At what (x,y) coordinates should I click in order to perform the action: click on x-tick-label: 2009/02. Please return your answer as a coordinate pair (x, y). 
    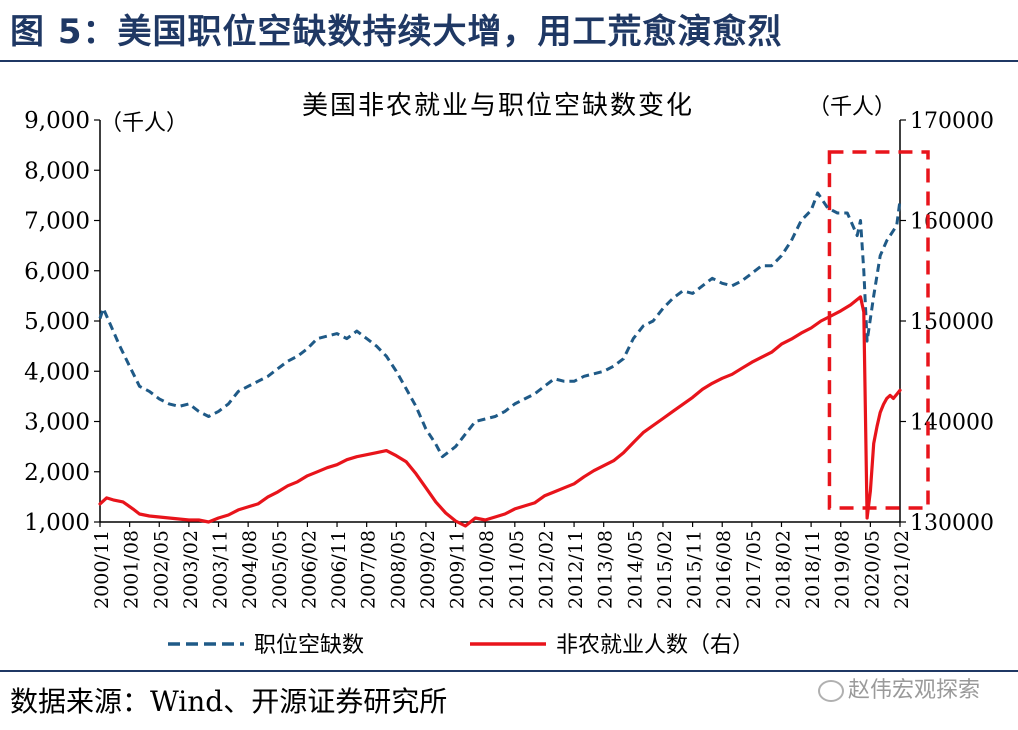
    Looking at the image, I should click on (428, 569).